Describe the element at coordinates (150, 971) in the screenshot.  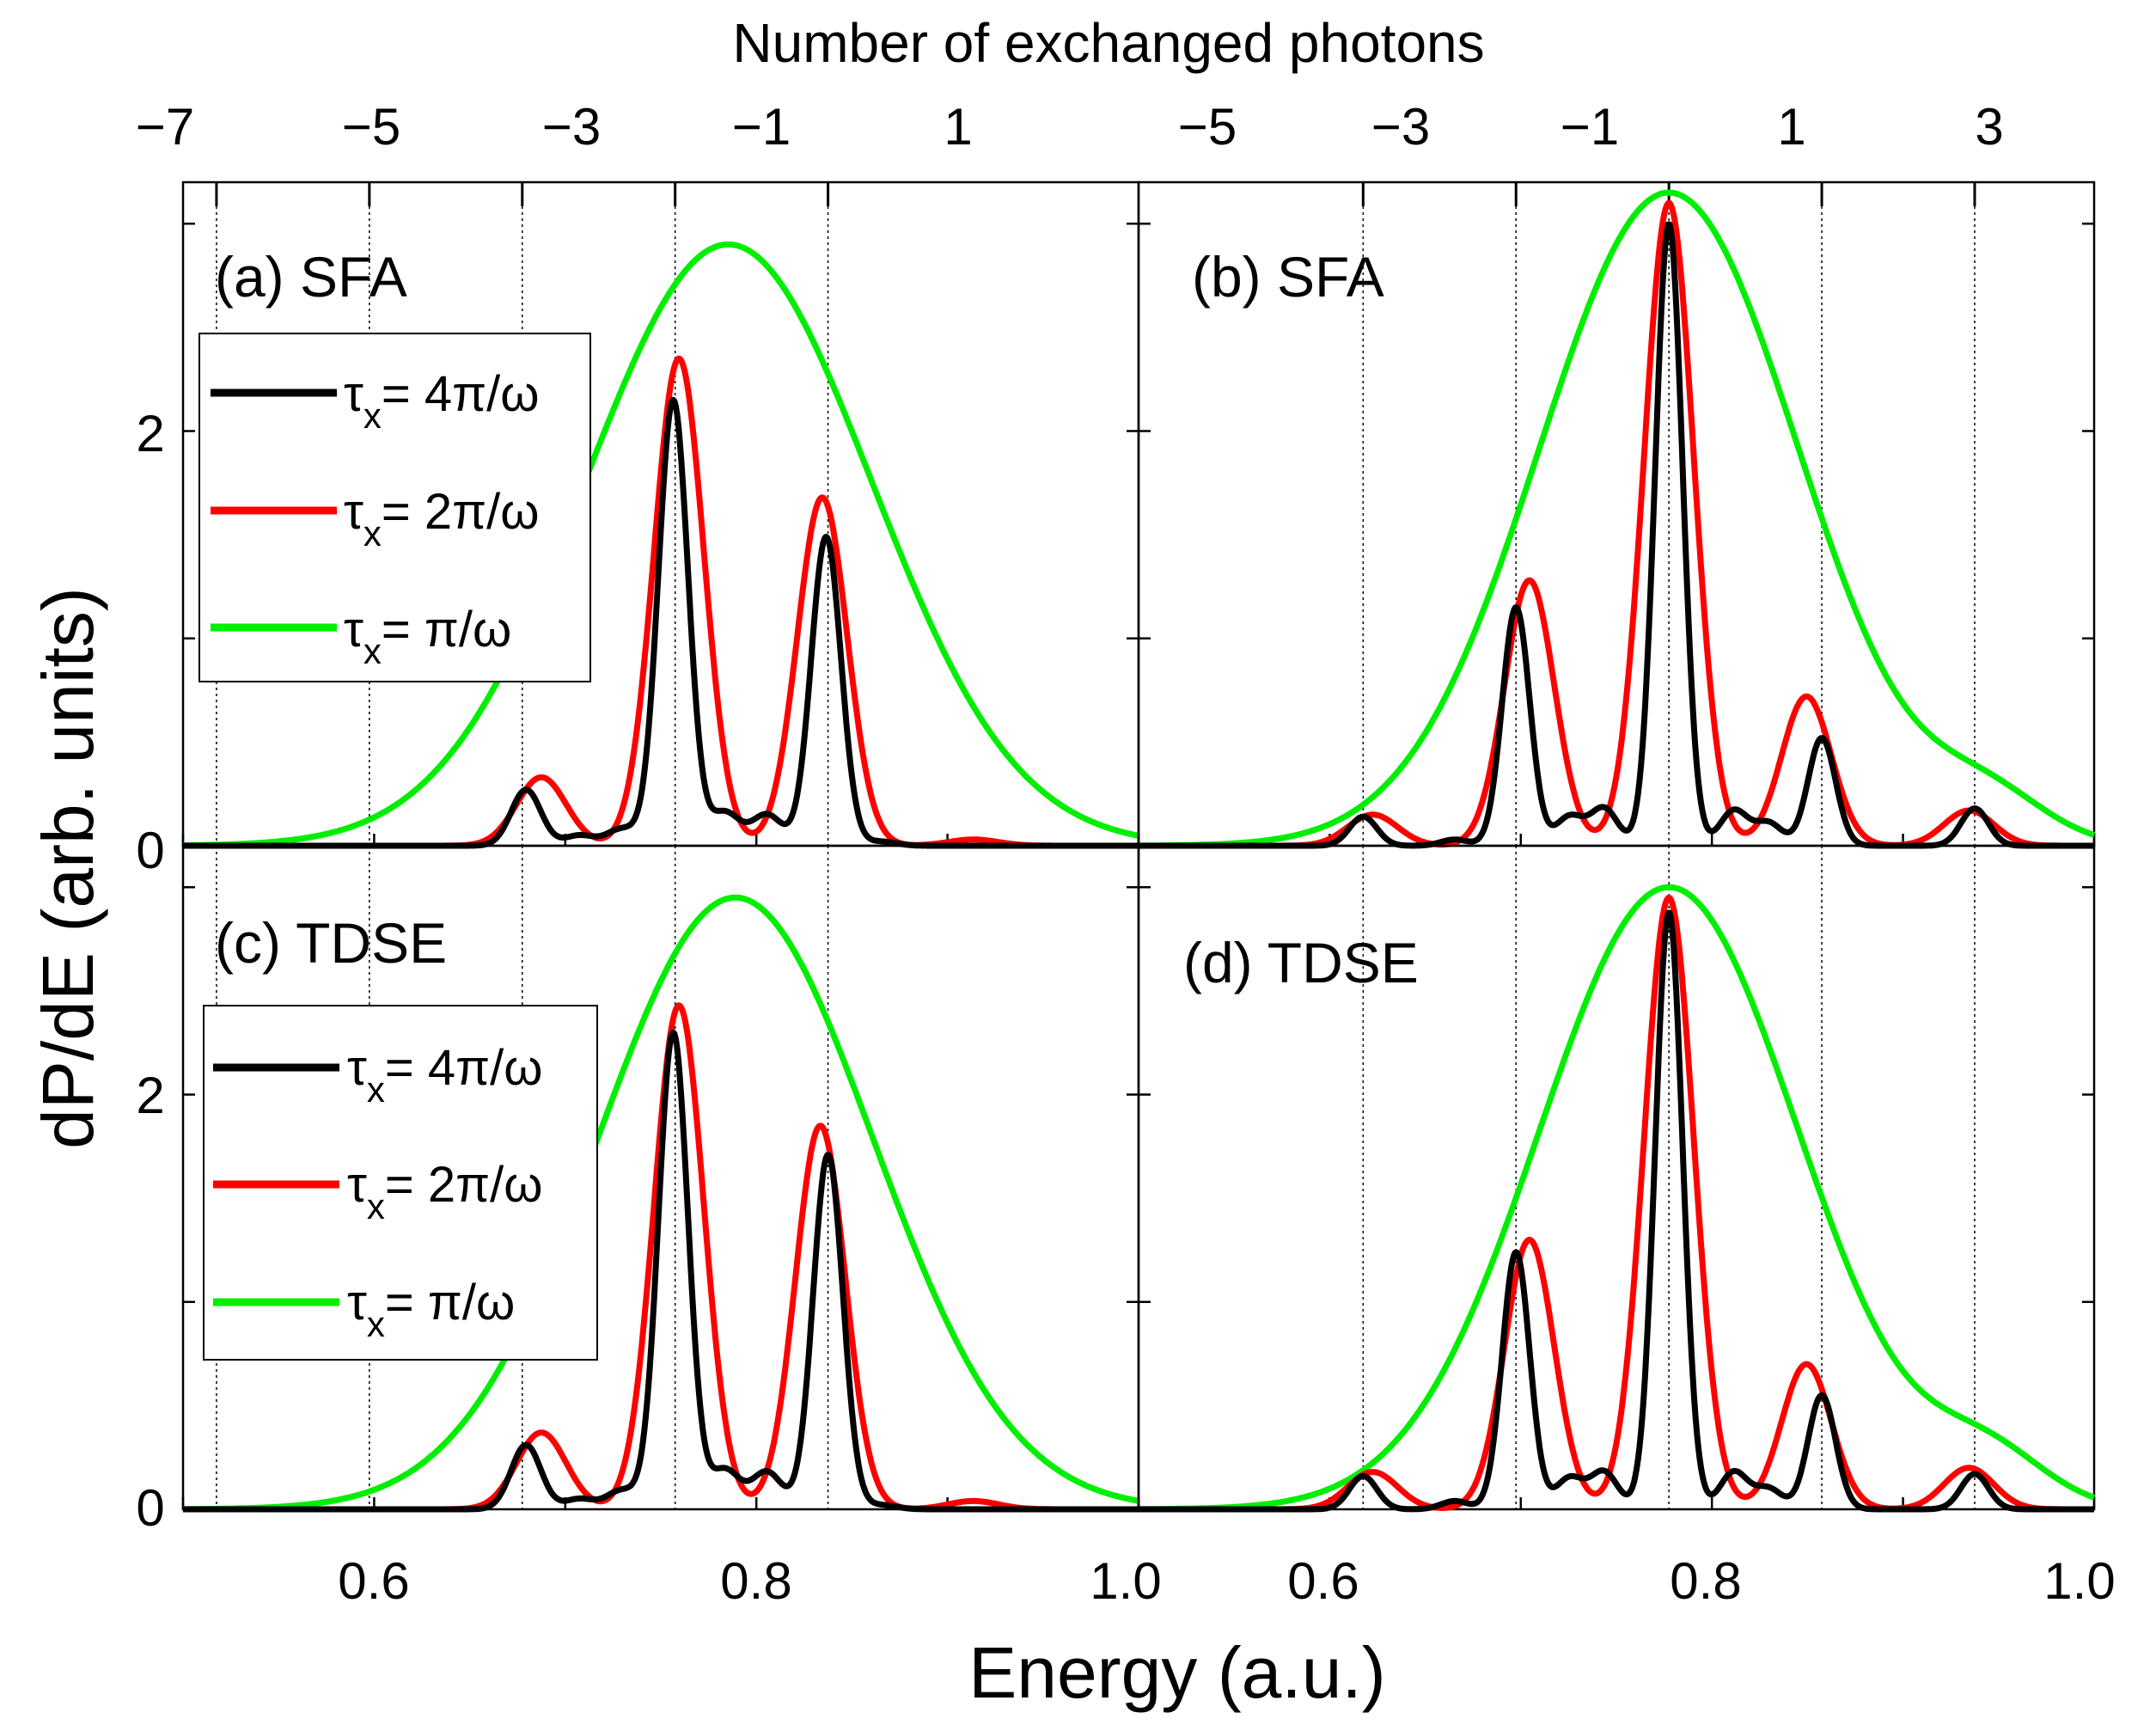
I see `y-ticks: 0 2 0 2` at that location.